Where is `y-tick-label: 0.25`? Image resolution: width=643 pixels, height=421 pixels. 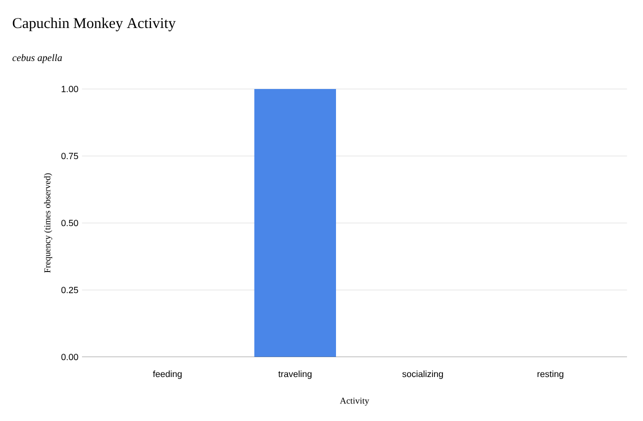 y-tick-label: 0.25 is located at coordinates (69, 290).